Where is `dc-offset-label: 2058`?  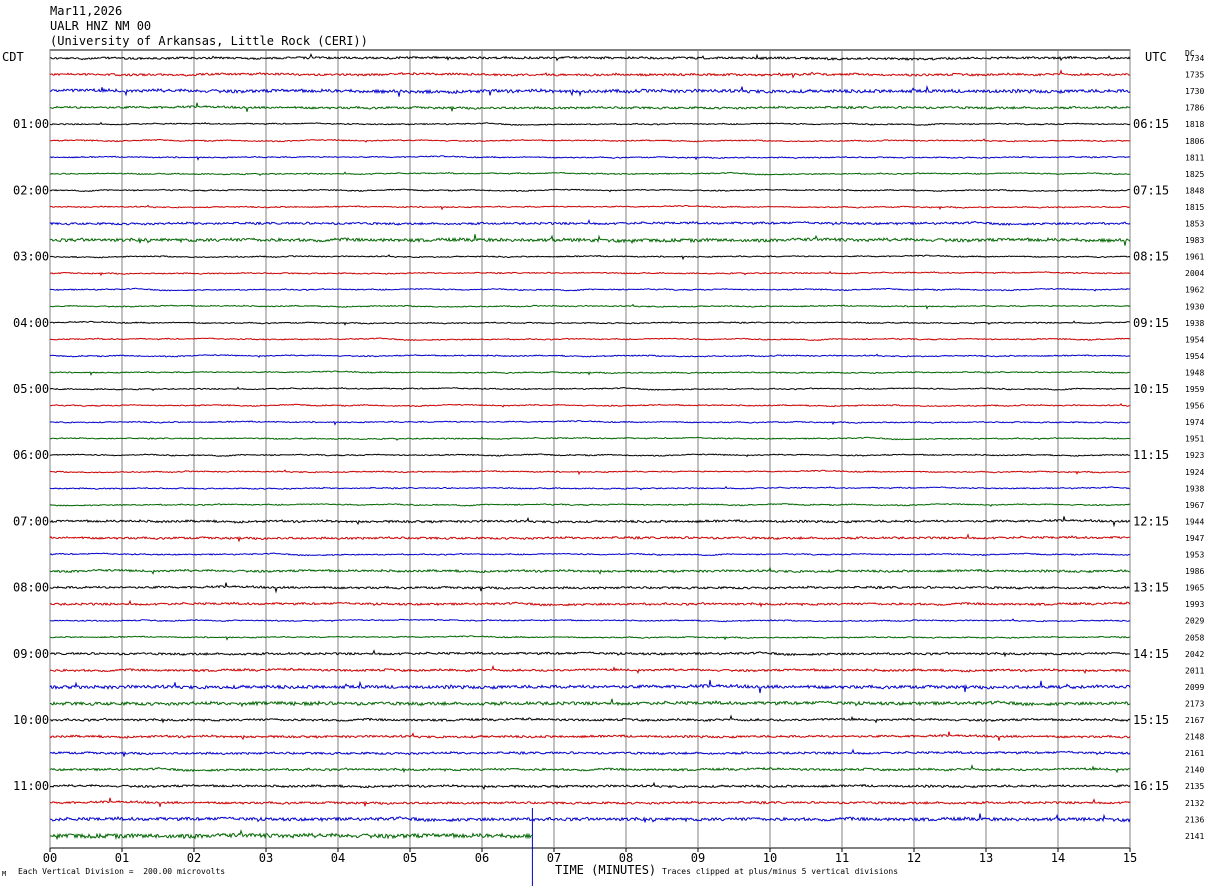 dc-offset-label: 2058 is located at coordinates (1194, 637).